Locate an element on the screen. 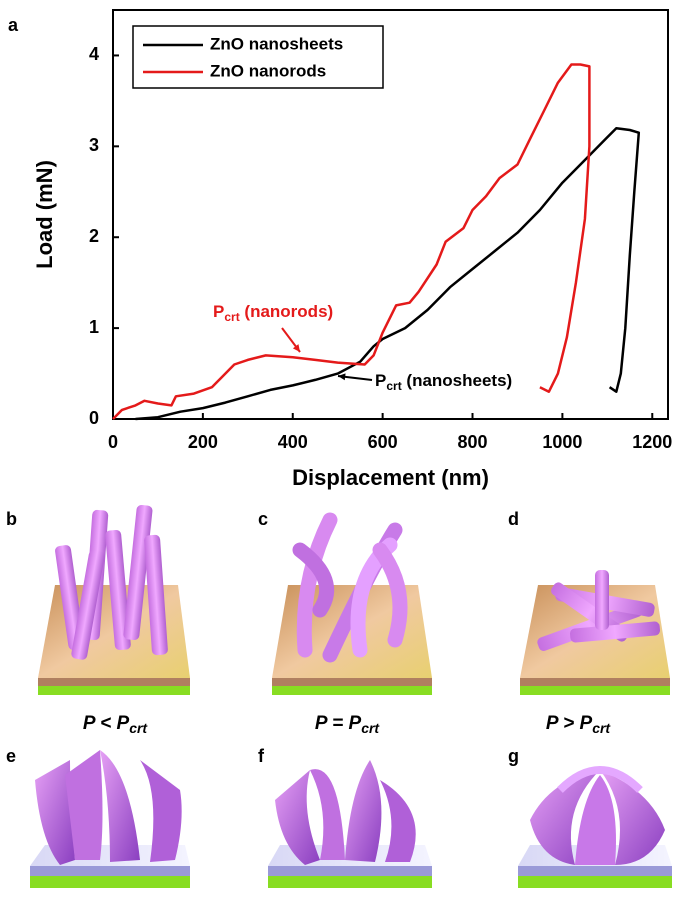  x-tick-label: 0 is located at coordinates (113, 442).